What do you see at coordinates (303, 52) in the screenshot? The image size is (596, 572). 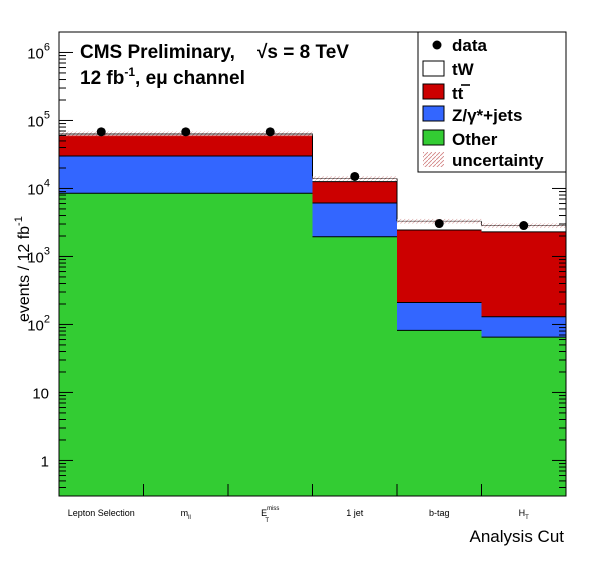 I see `energy-label: √s = 8 TeV` at bounding box center [303, 52].